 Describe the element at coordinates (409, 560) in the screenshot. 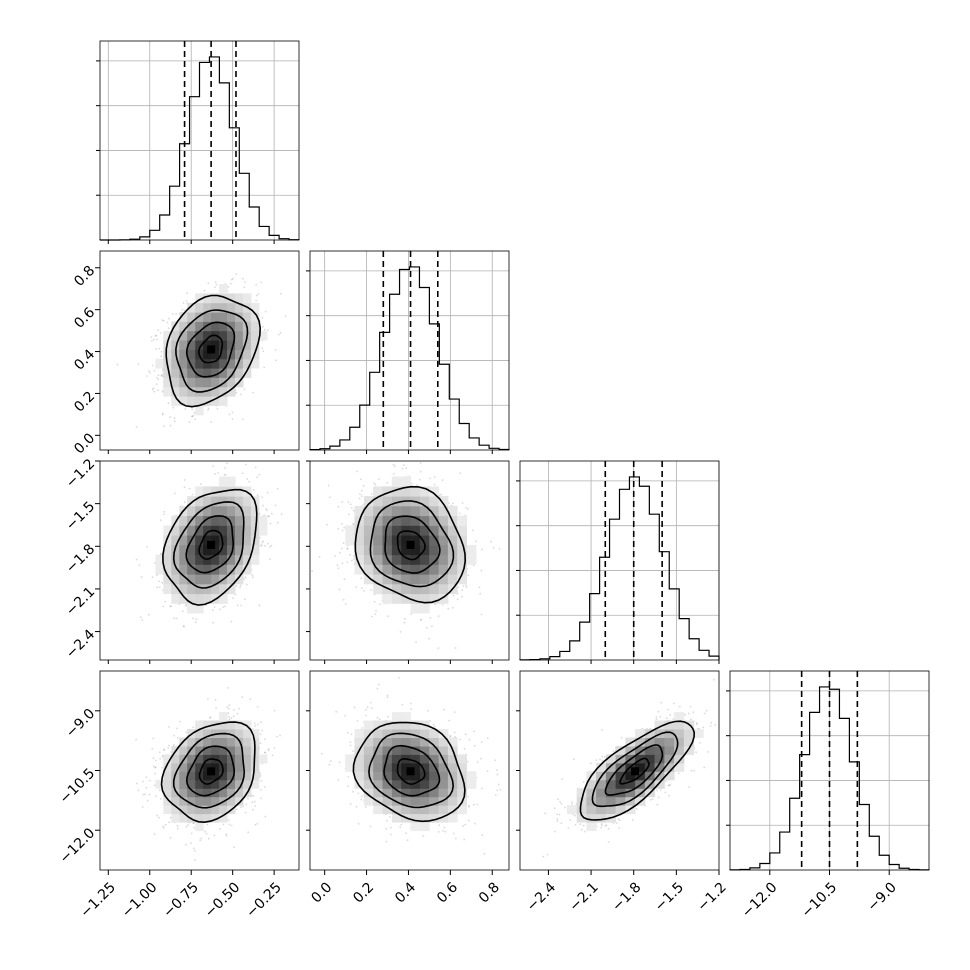

I see `panel-frame` at that location.